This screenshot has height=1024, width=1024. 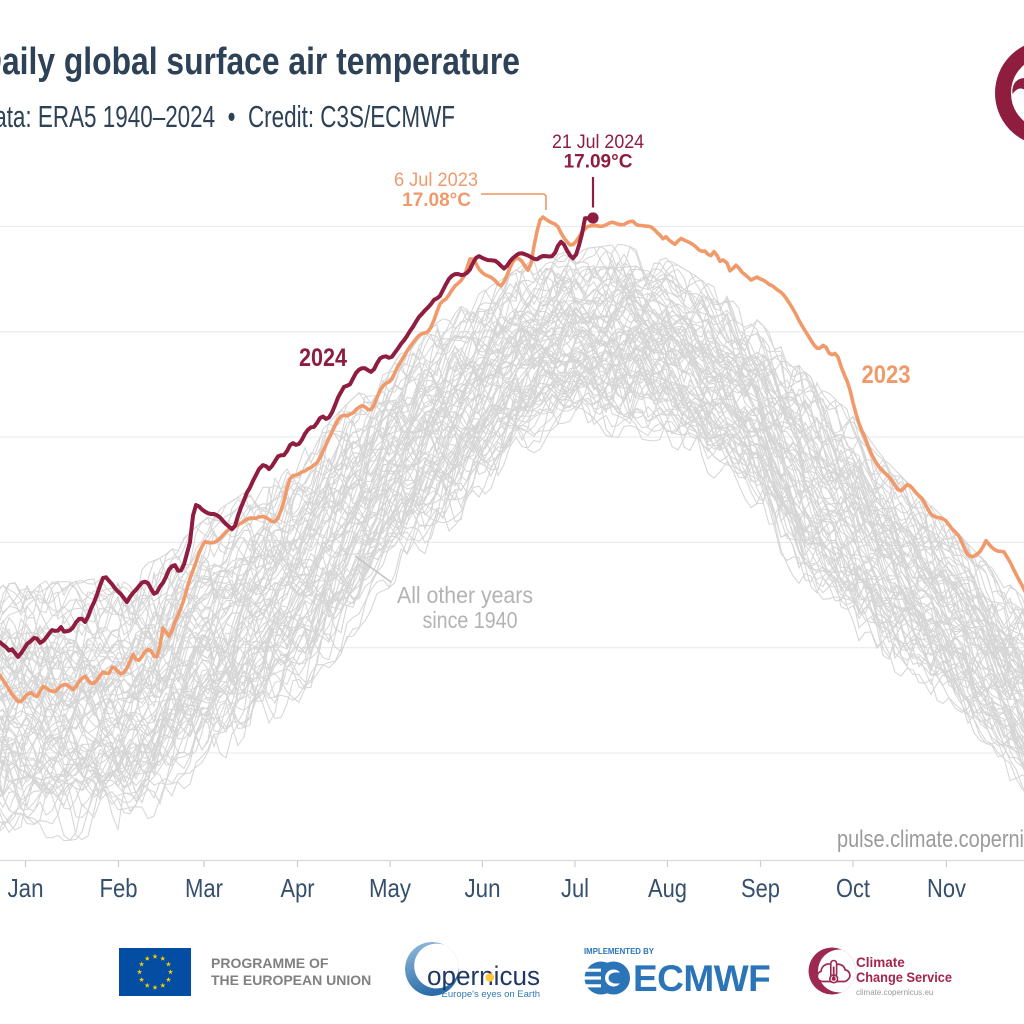 What do you see at coordinates (946, 888) in the screenshot?
I see `svg-text: Nov` at bounding box center [946, 888].